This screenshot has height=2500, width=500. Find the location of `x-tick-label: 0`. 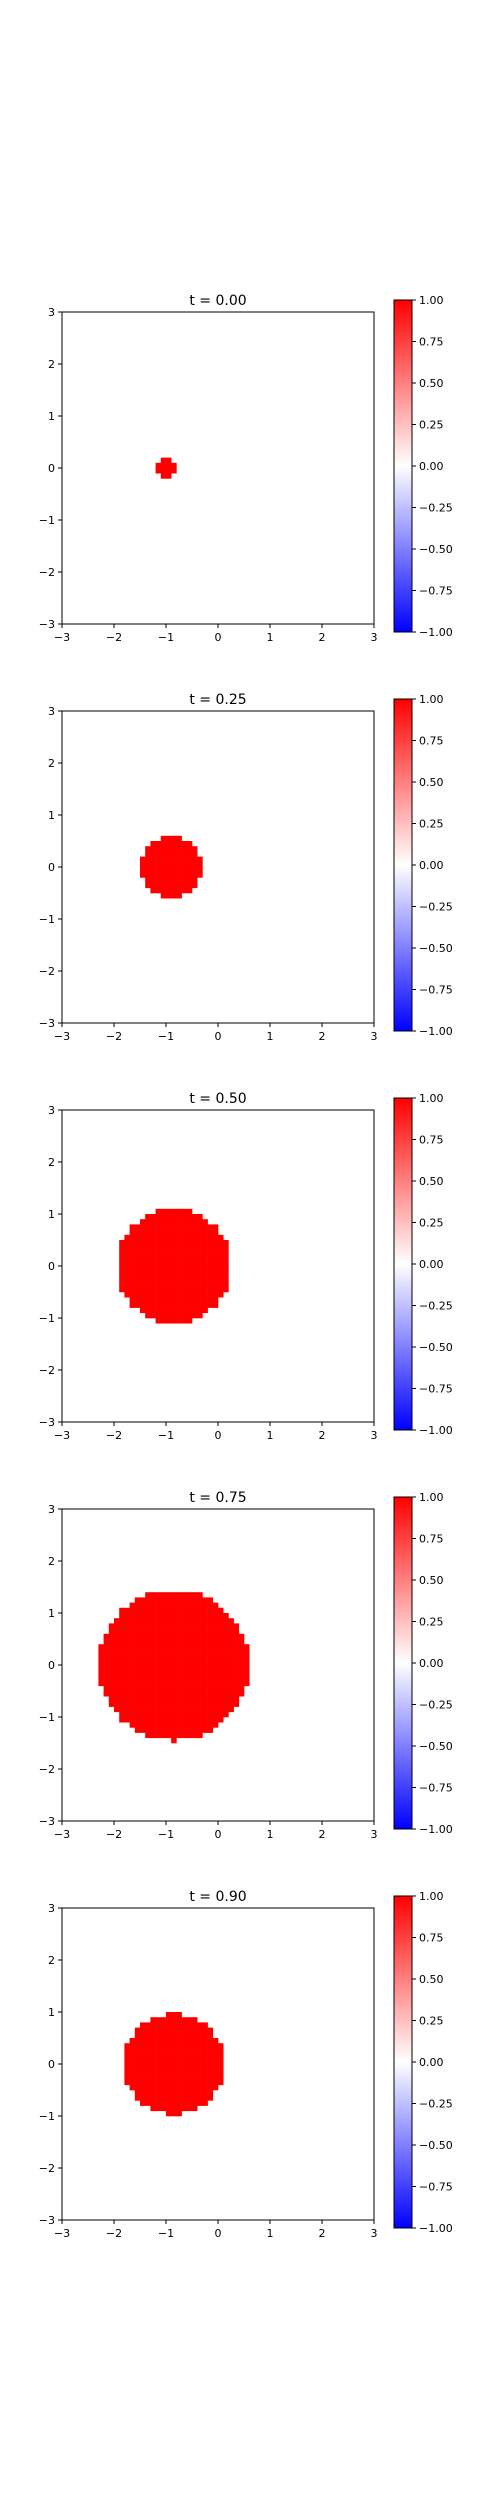

x-tick-label: 0 is located at coordinates (218, 1435).